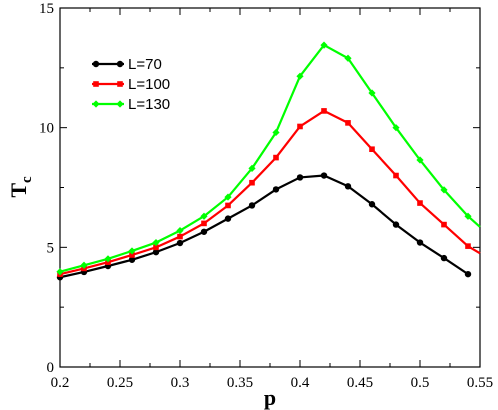 The image size is (498, 410). Describe the element at coordinates (145, 64) in the screenshot. I see `legend-label: L=70` at that location.